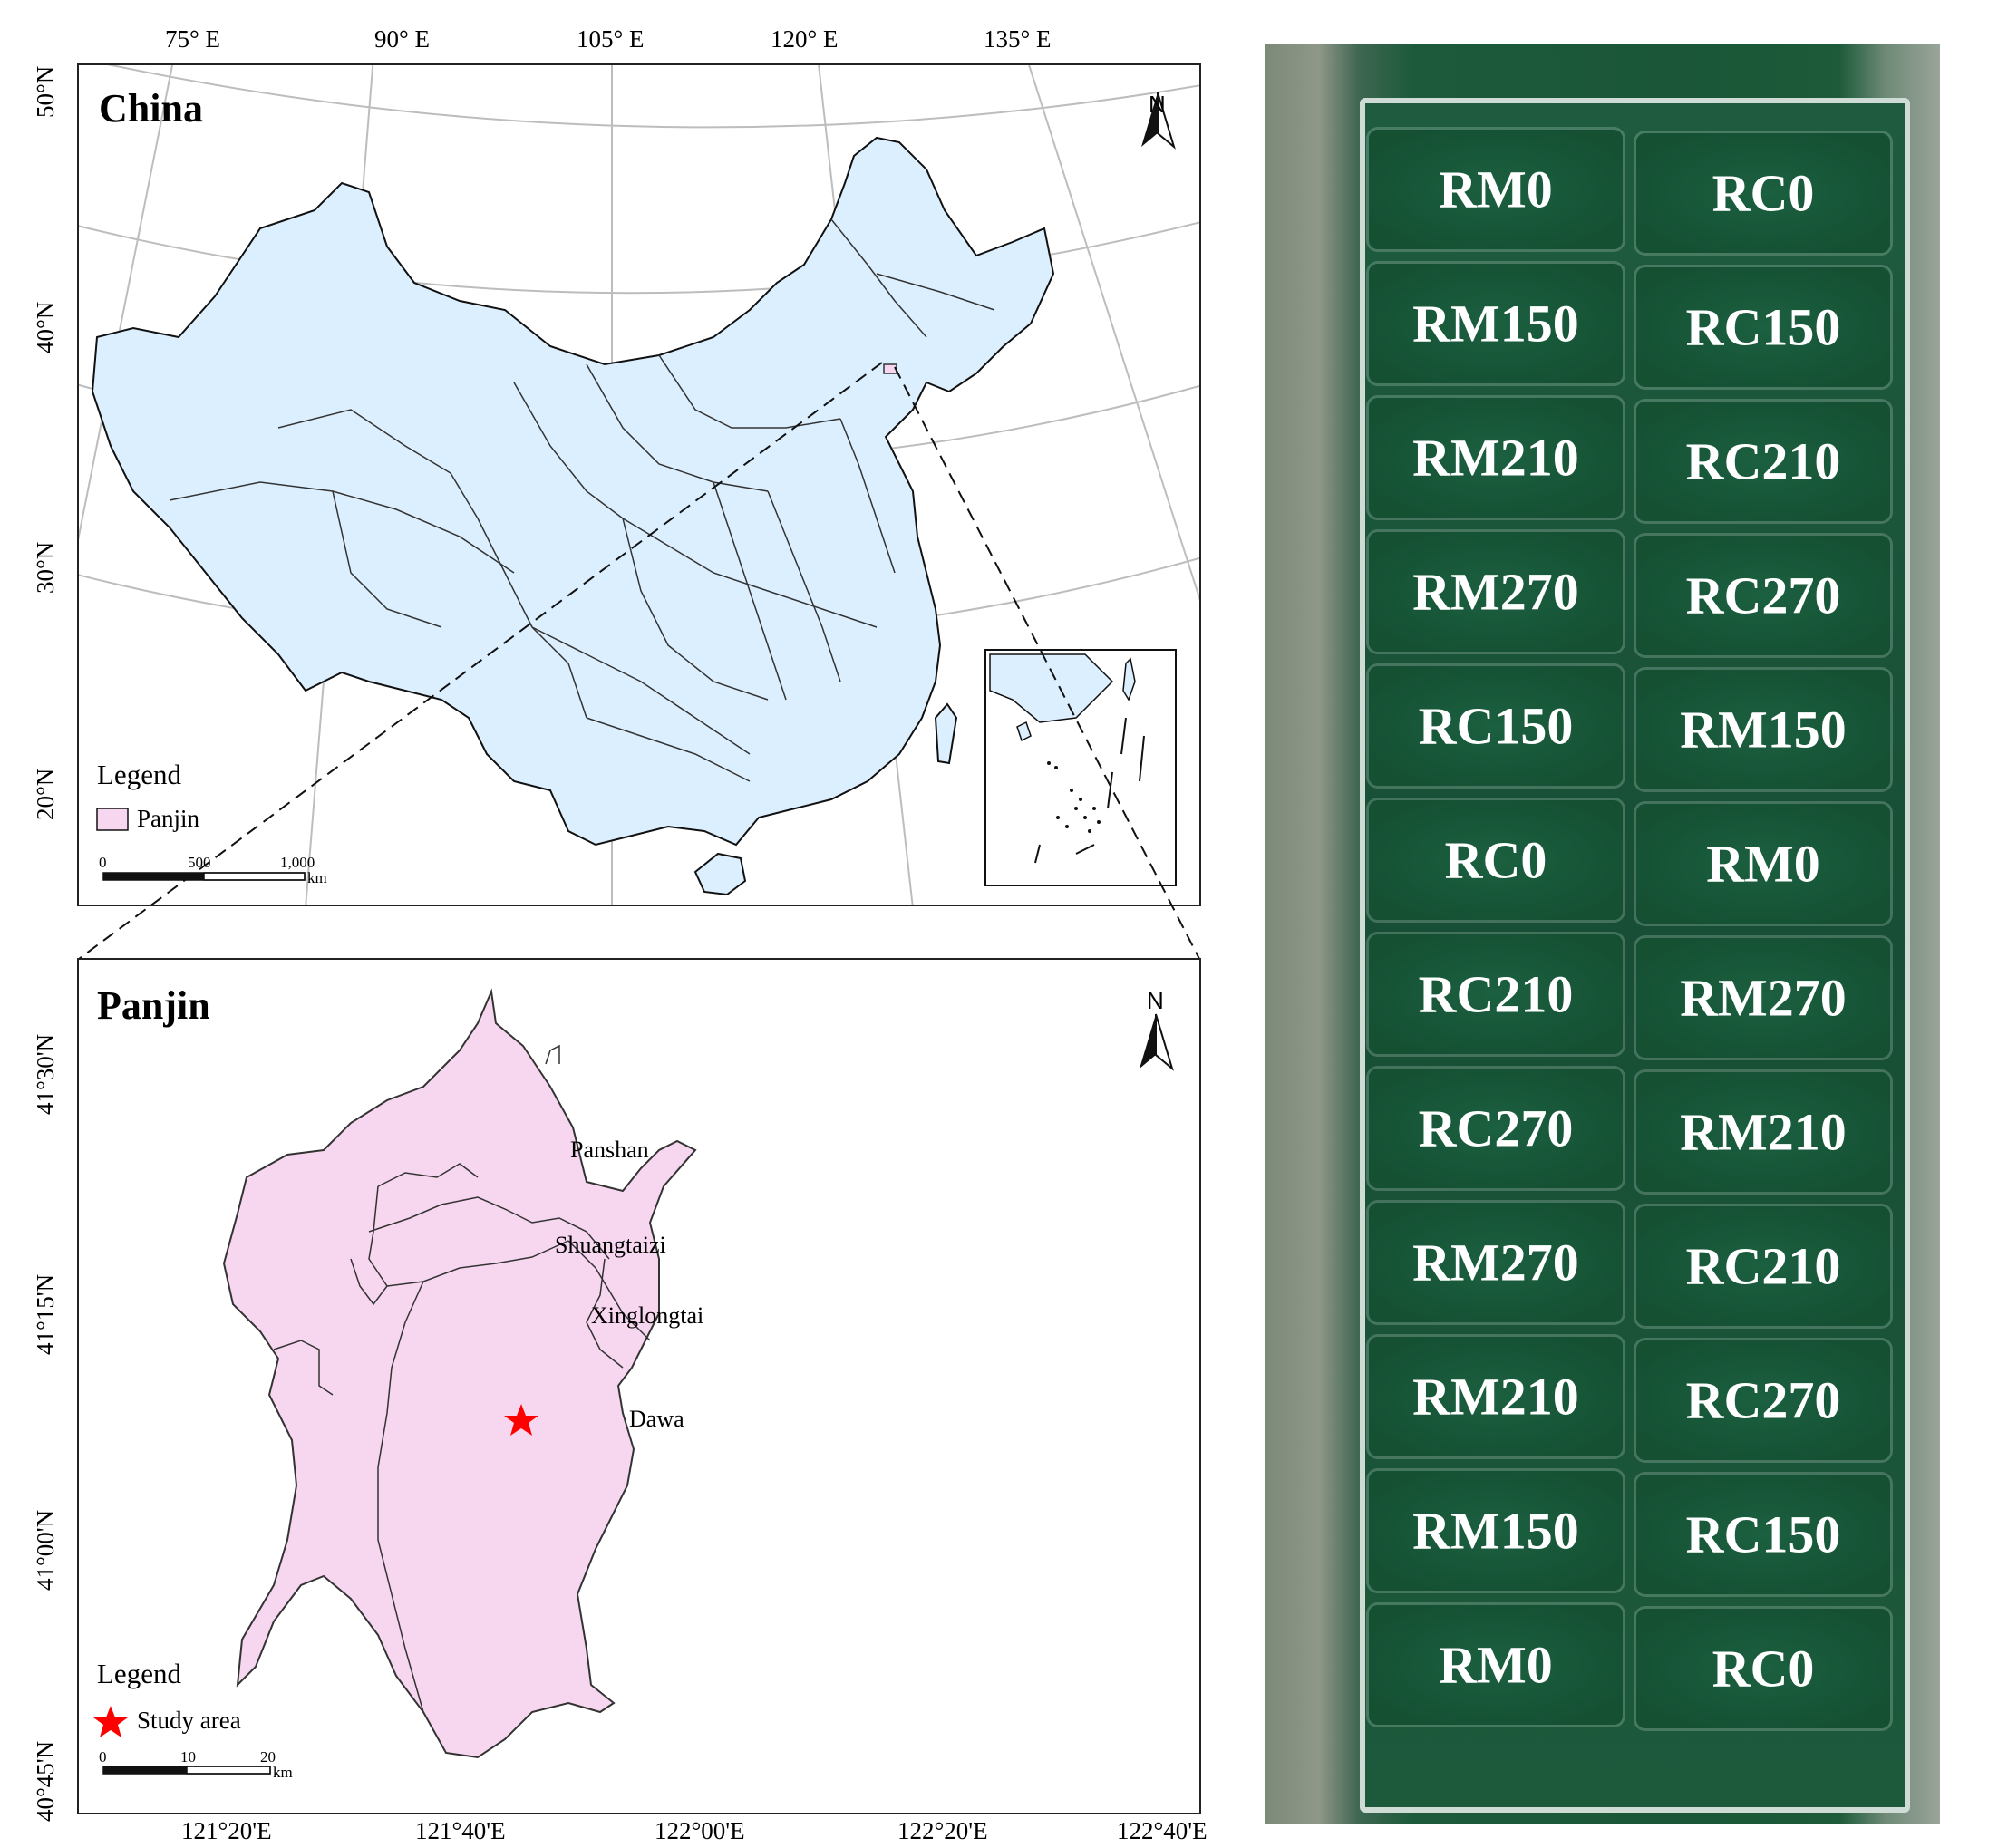 The height and width of the screenshot is (1848, 1998). Describe the element at coordinates (946, 733) in the screenshot. I see `taiwan-island` at that location.